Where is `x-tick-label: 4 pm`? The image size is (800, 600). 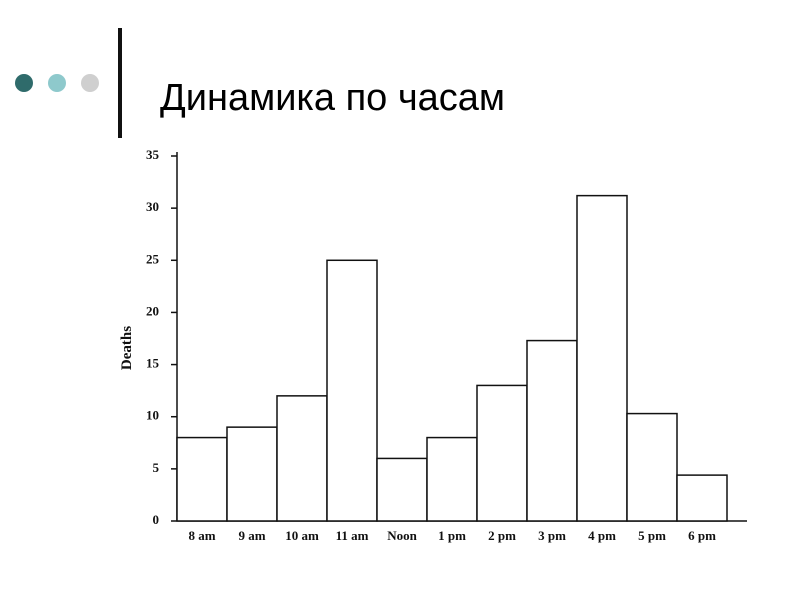 x-tick-label: 4 pm is located at coordinates (602, 535).